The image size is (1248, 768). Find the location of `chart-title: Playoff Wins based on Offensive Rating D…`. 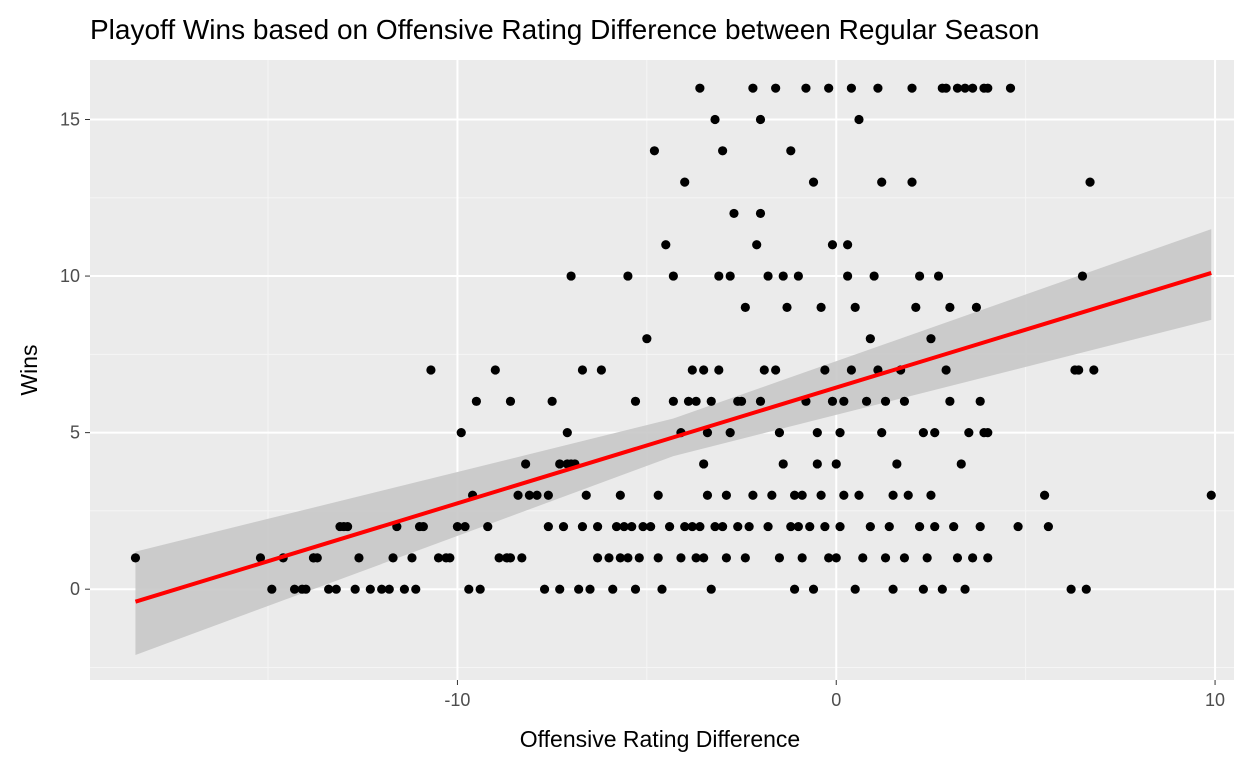

chart-title: Playoff Wins based on Offensive Rating D… is located at coordinates (565, 29).